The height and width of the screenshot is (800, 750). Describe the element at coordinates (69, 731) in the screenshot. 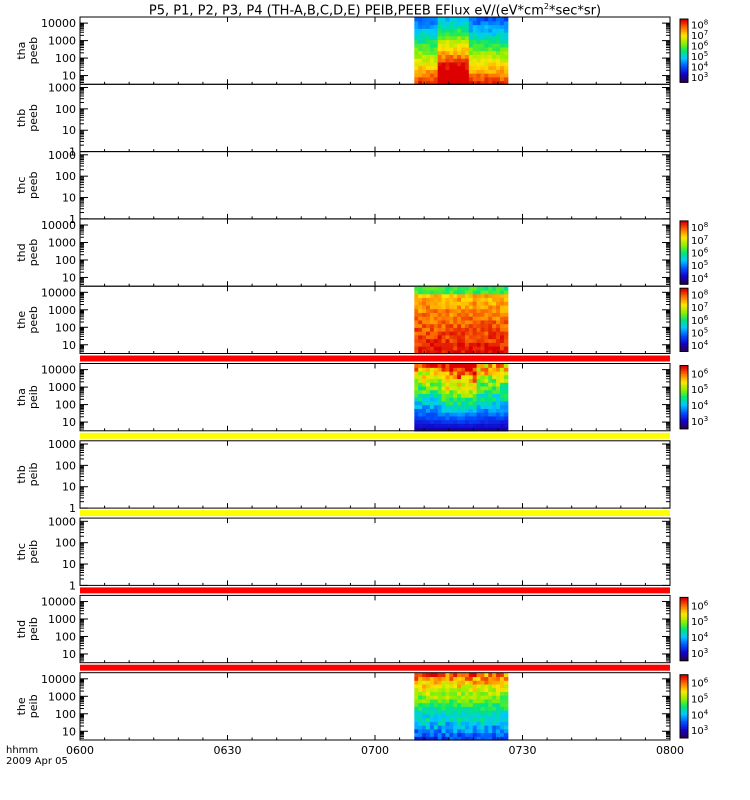

I see `y-tick-label: 10` at that location.